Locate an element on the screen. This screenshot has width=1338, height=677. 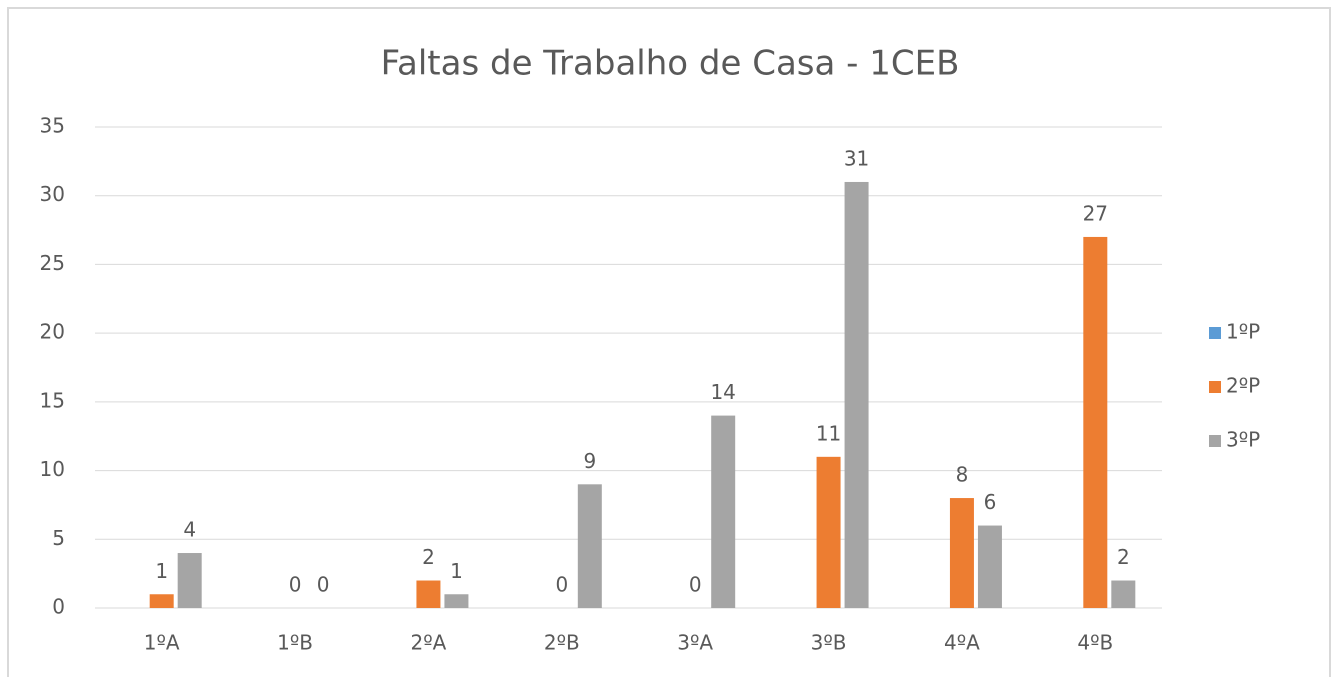
x-tick-label: 3ºA is located at coordinates (695, 643).